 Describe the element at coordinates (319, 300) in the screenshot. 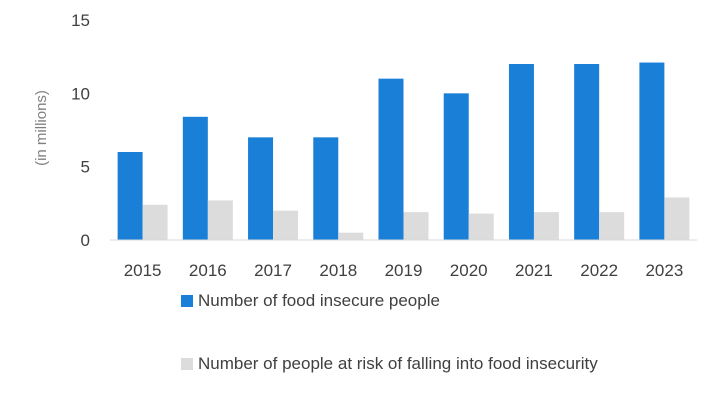

I see `legend-label-food-insecure: Number of food insecure people` at that location.